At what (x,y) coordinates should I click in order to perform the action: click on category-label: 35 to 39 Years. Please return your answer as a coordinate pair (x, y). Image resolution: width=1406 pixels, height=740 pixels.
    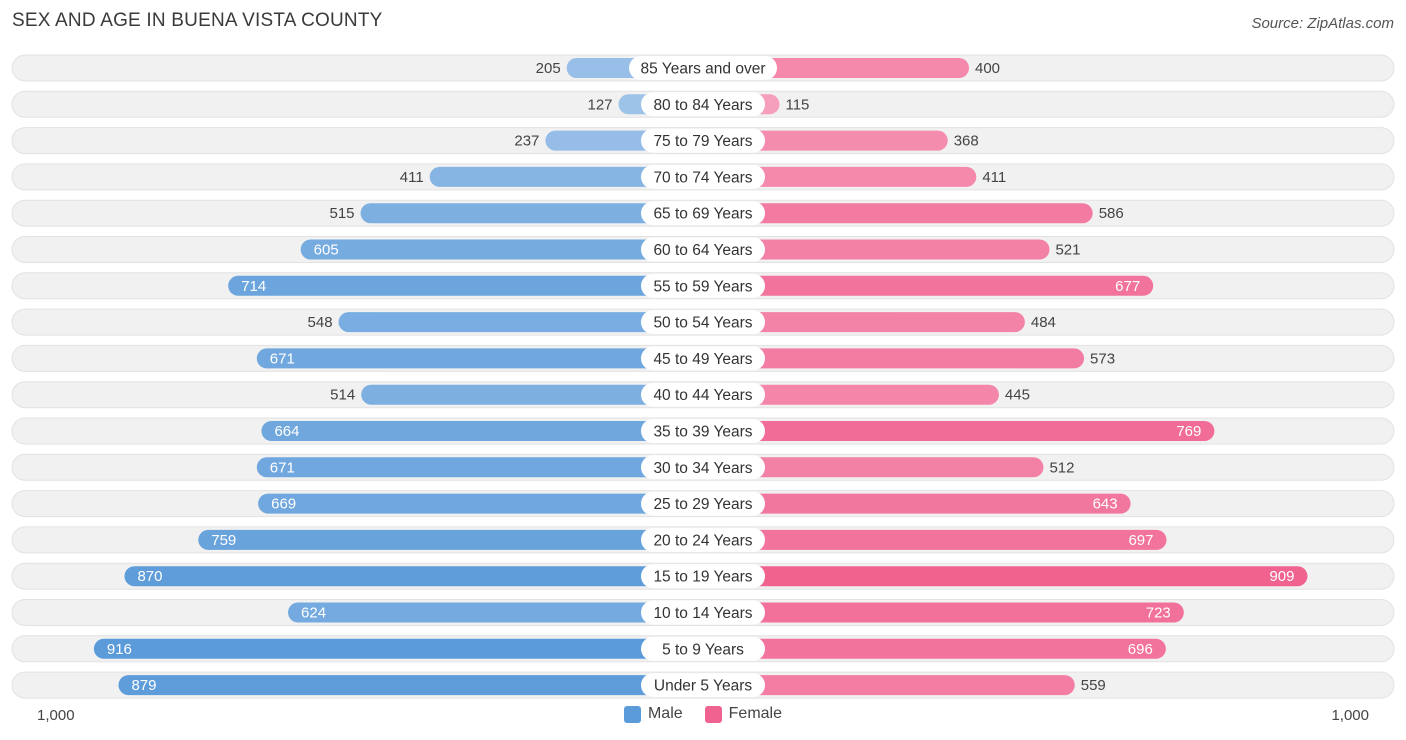
    Looking at the image, I should click on (702, 432).